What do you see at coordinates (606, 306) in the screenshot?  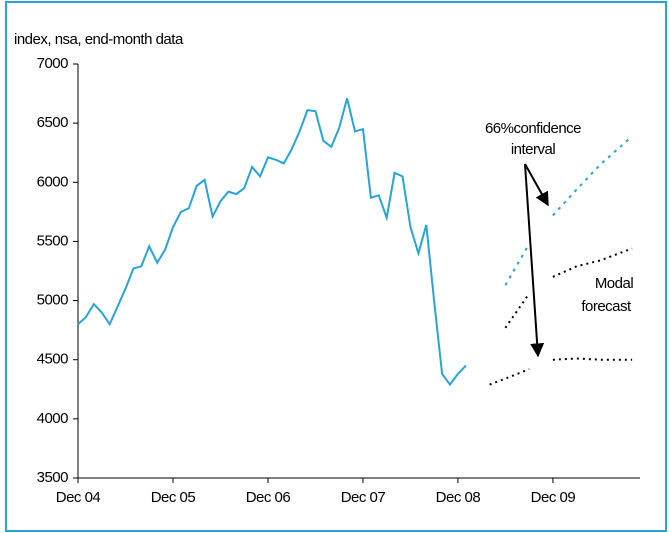 I see `annotation: forecast` at bounding box center [606, 306].